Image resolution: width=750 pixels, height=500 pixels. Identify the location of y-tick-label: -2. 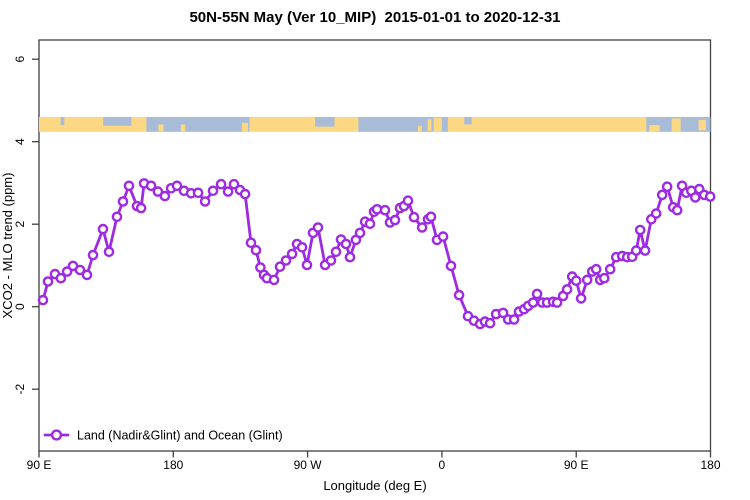
(20, 389).